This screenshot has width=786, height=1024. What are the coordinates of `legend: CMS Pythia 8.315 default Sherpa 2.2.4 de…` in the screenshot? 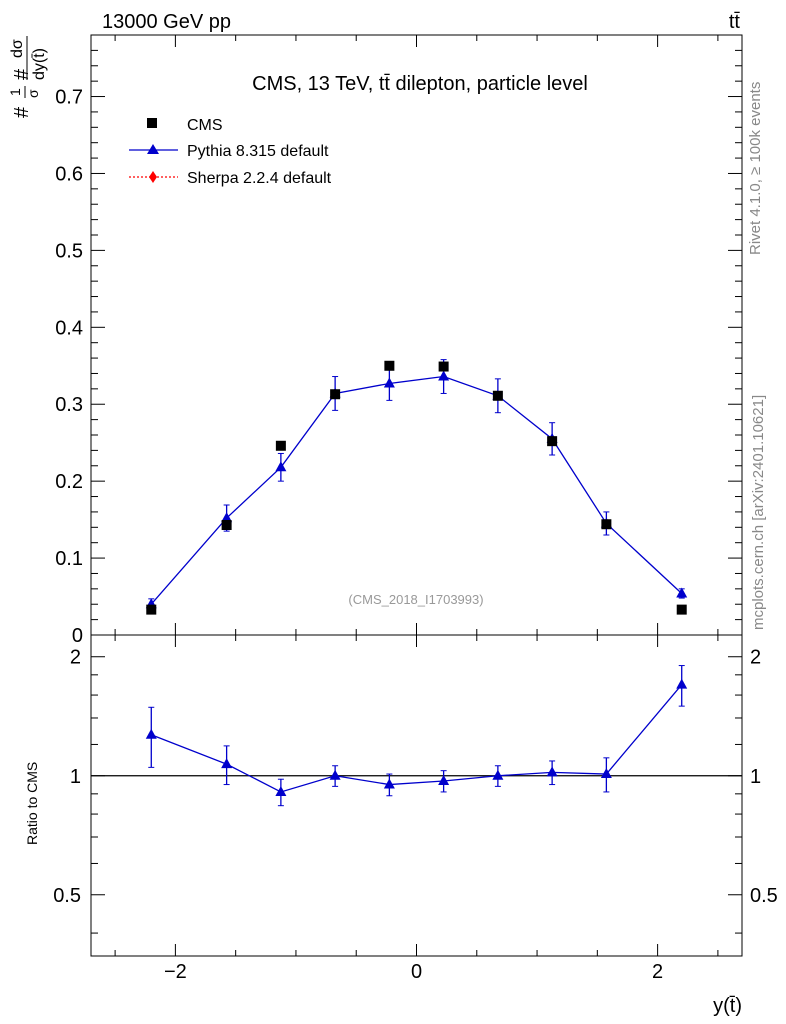 It's located at (230, 152).